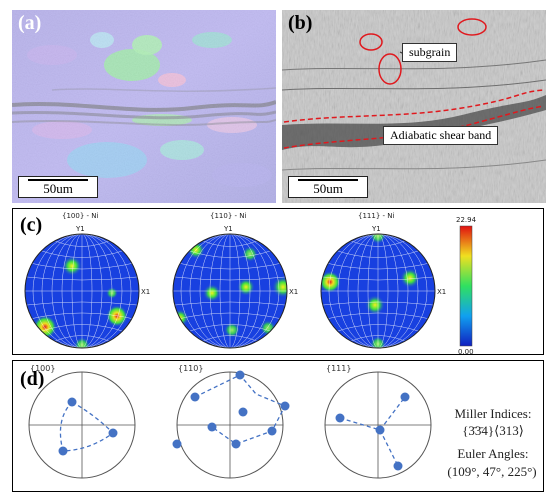 The width and height of the screenshot is (550, 500). What do you see at coordinates (493, 453) in the screenshot?
I see `euler-angles-label: Euler Angles:` at bounding box center [493, 453].